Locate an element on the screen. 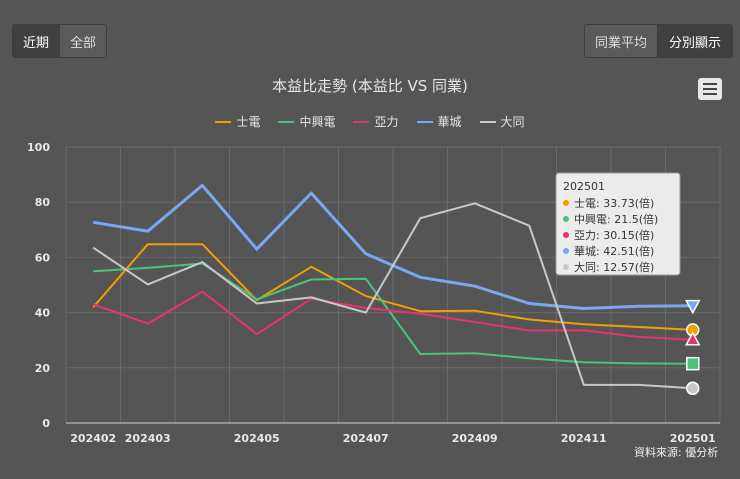 The image size is (740, 479). tooltip-row: 士電: 33.73(倍) is located at coordinates (614, 203).